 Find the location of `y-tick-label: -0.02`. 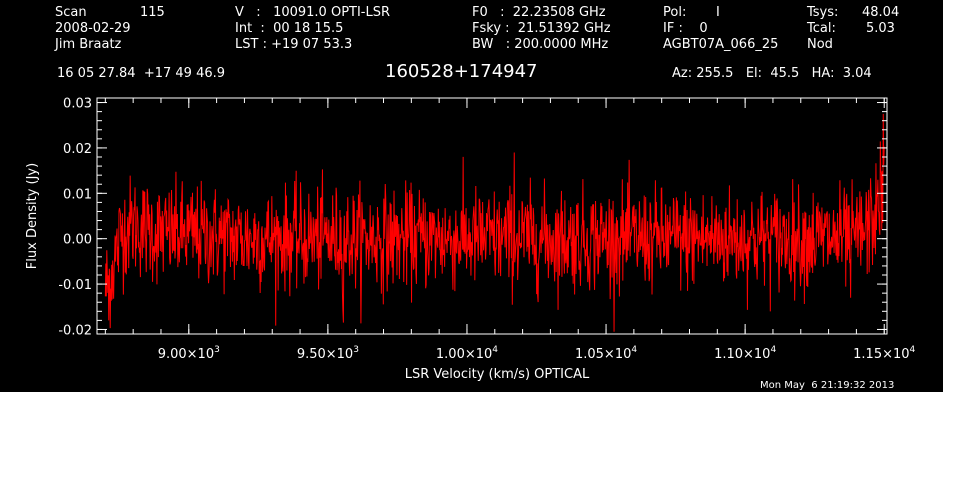

y-tick-label: -0.02 is located at coordinates (75, 330).